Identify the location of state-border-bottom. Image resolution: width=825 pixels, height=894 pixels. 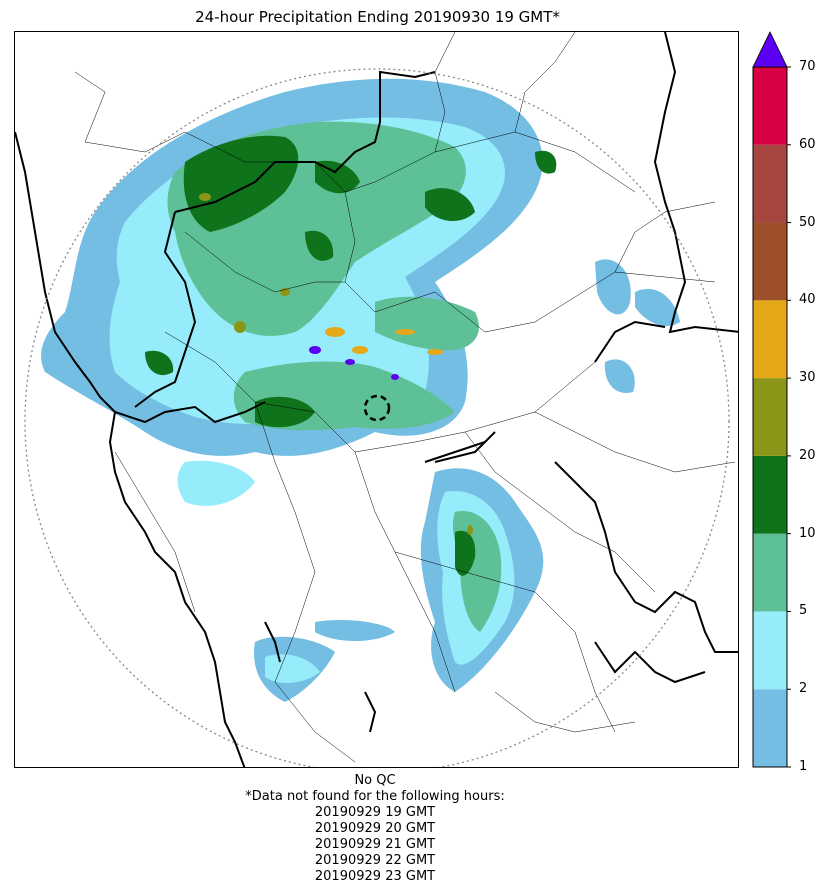
(370, 712).